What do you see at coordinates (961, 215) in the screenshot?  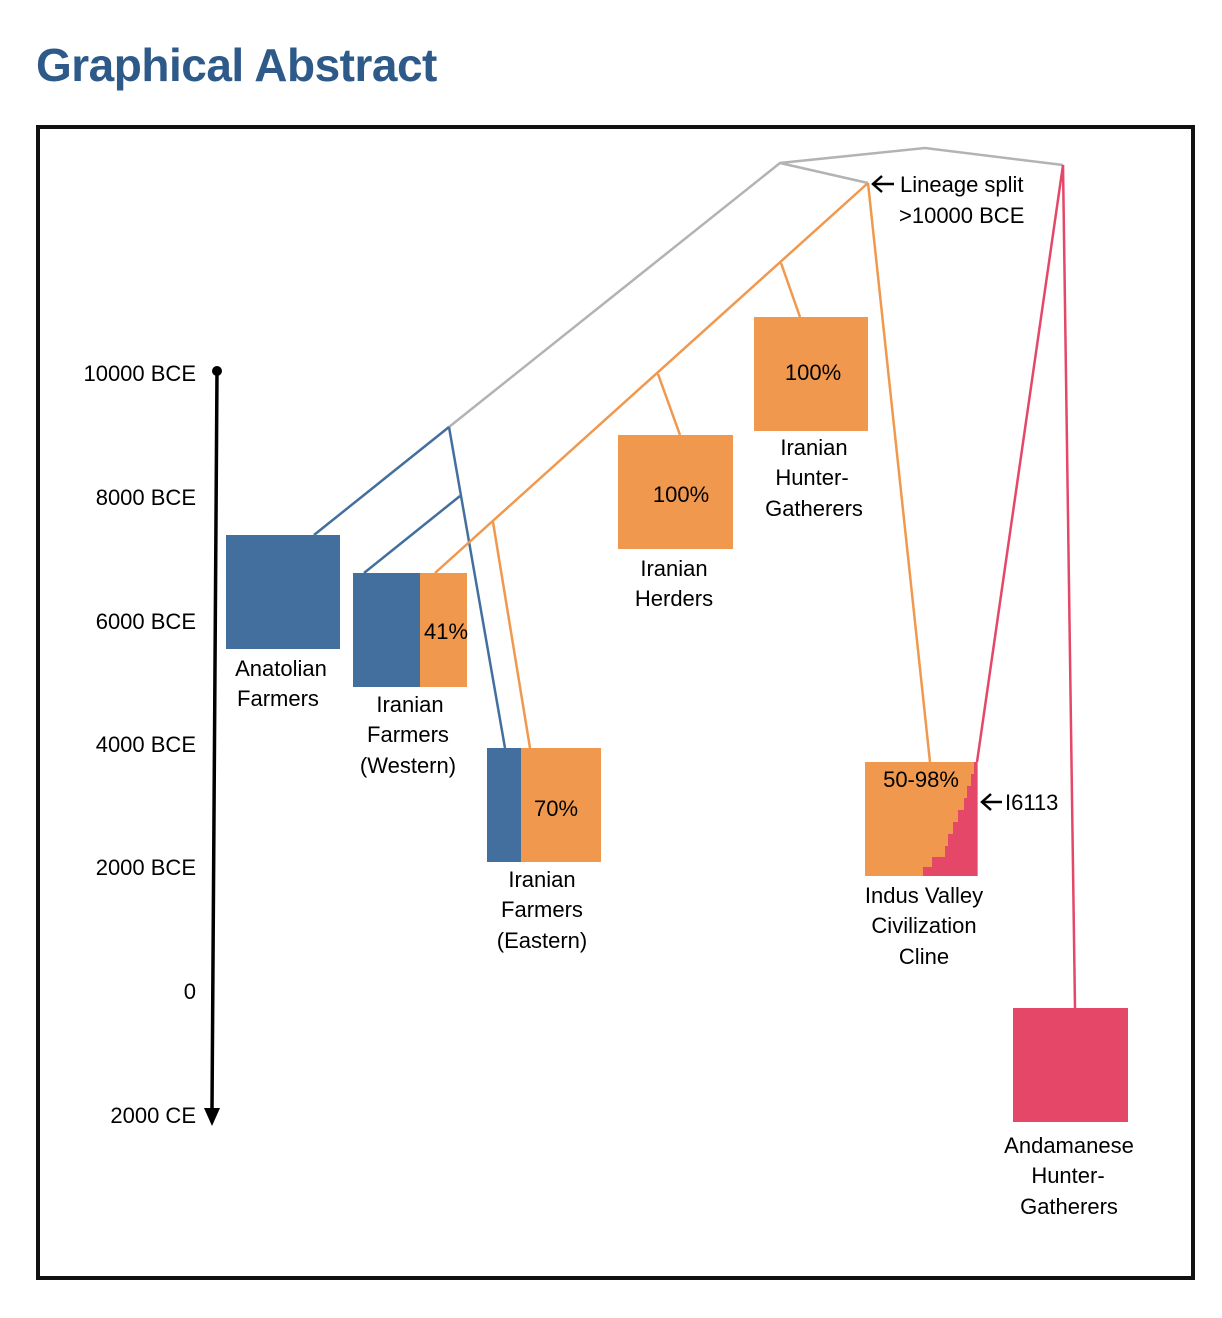 I see `lineage-split-text-2: >10000 BCE` at bounding box center [961, 215].